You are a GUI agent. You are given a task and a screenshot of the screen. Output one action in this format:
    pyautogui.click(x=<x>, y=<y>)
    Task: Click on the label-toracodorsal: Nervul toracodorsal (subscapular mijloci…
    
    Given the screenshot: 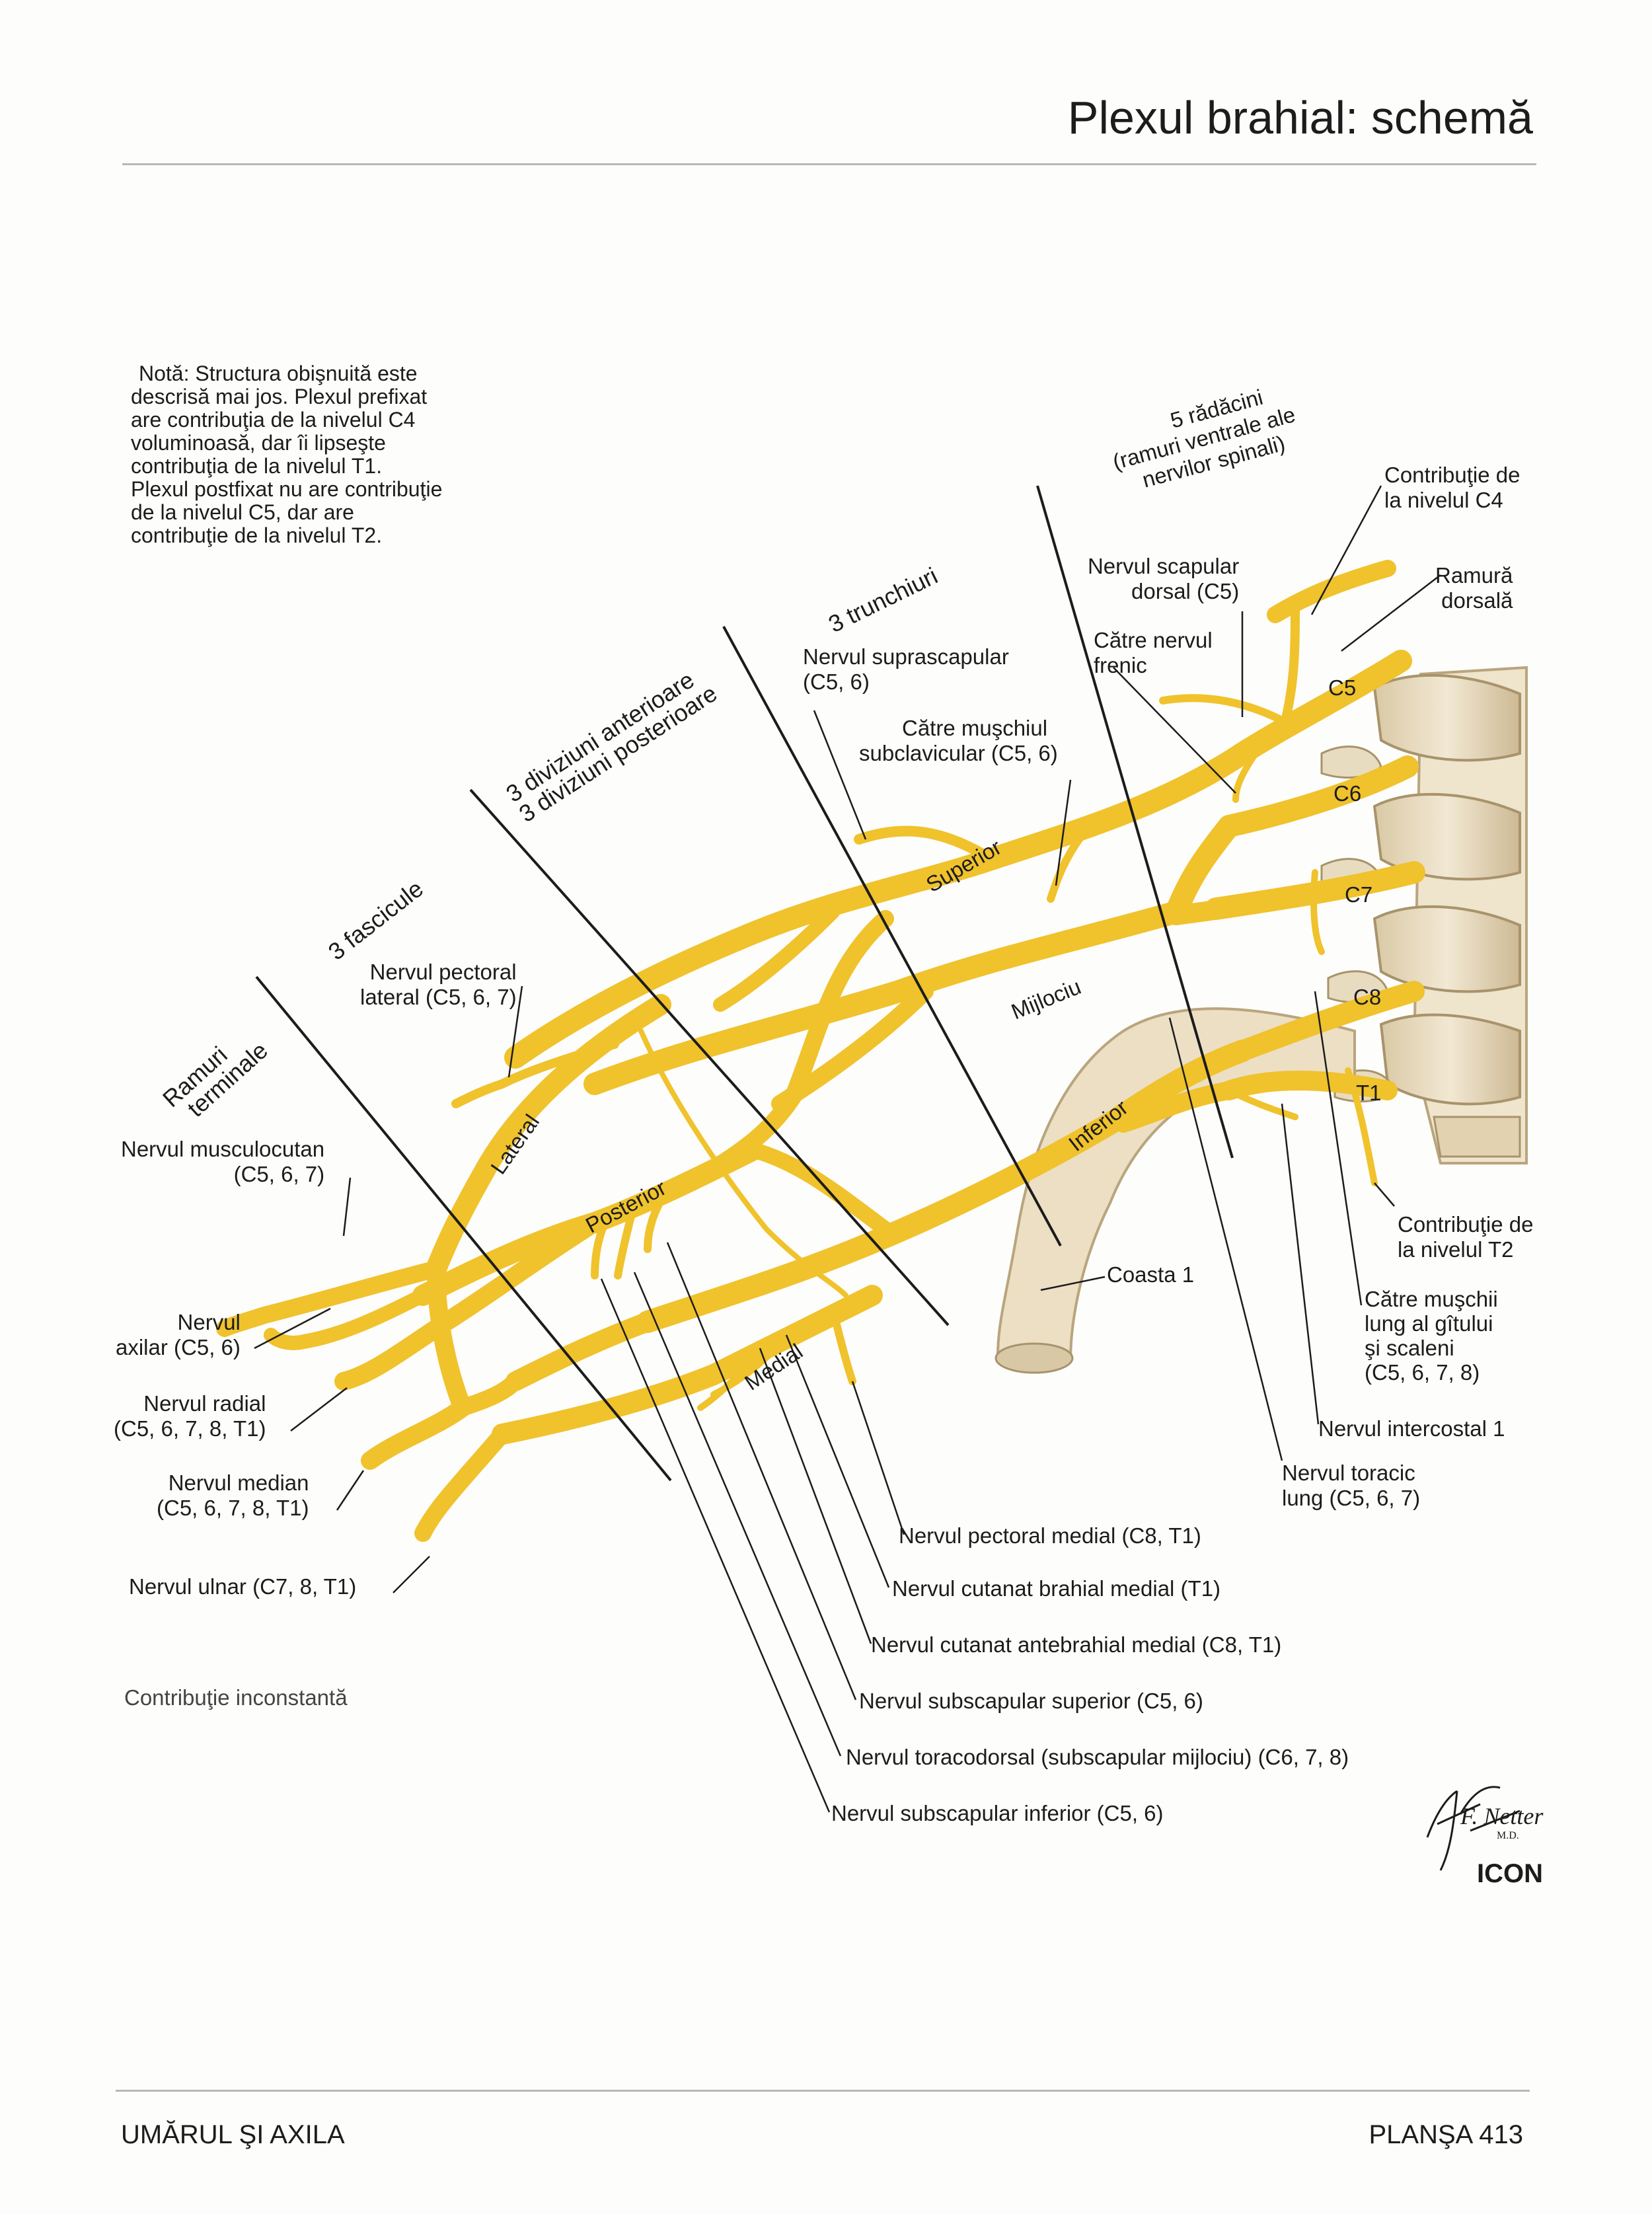 What is the action you would take?
    pyautogui.click(x=1098, y=1757)
    